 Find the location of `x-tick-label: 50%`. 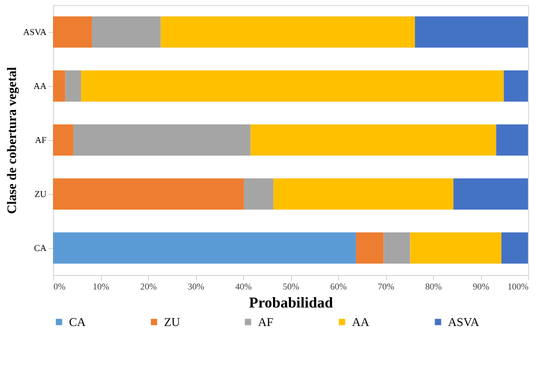

x-tick-label: 50% is located at coordinates (291, 287).